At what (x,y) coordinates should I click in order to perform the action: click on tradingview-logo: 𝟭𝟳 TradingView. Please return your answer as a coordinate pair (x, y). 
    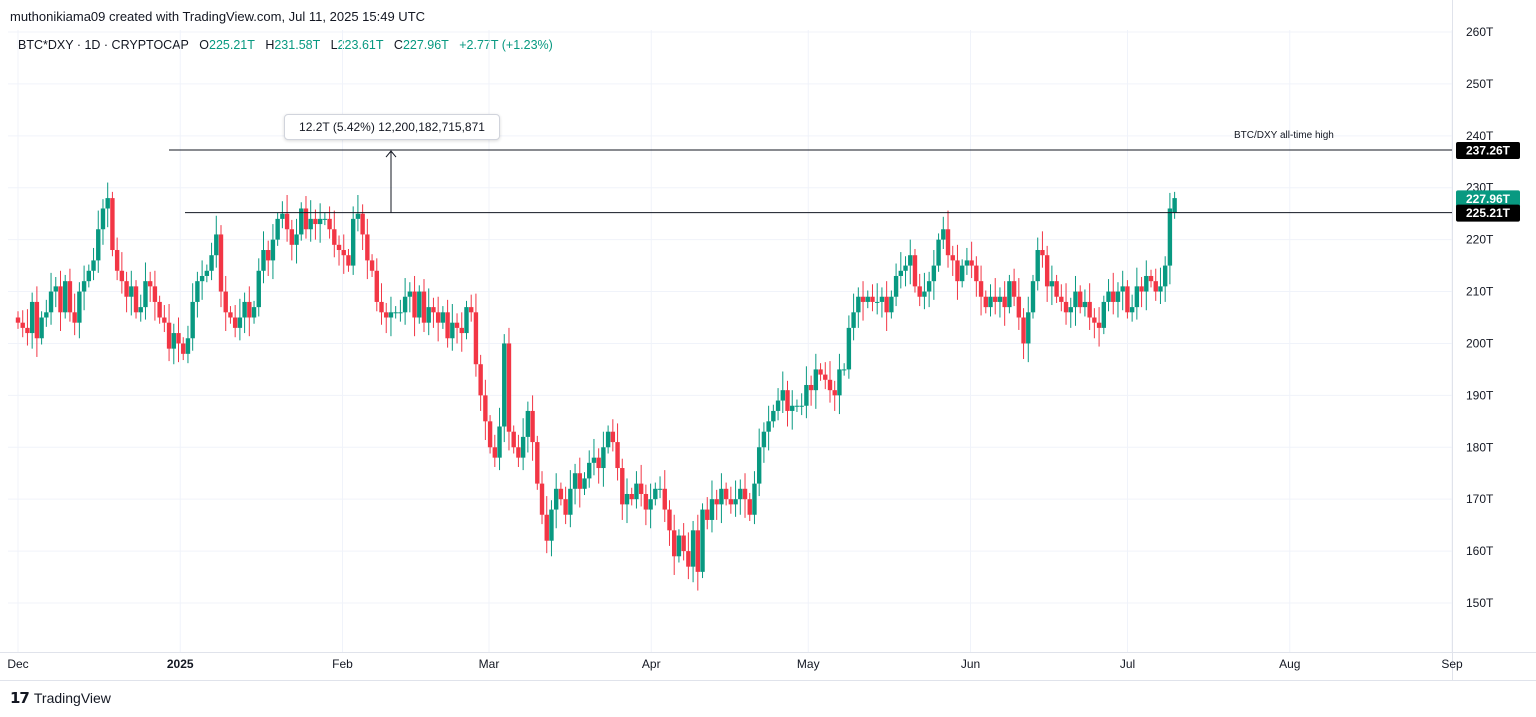
    Looking at the image, I should click on (60, 698).